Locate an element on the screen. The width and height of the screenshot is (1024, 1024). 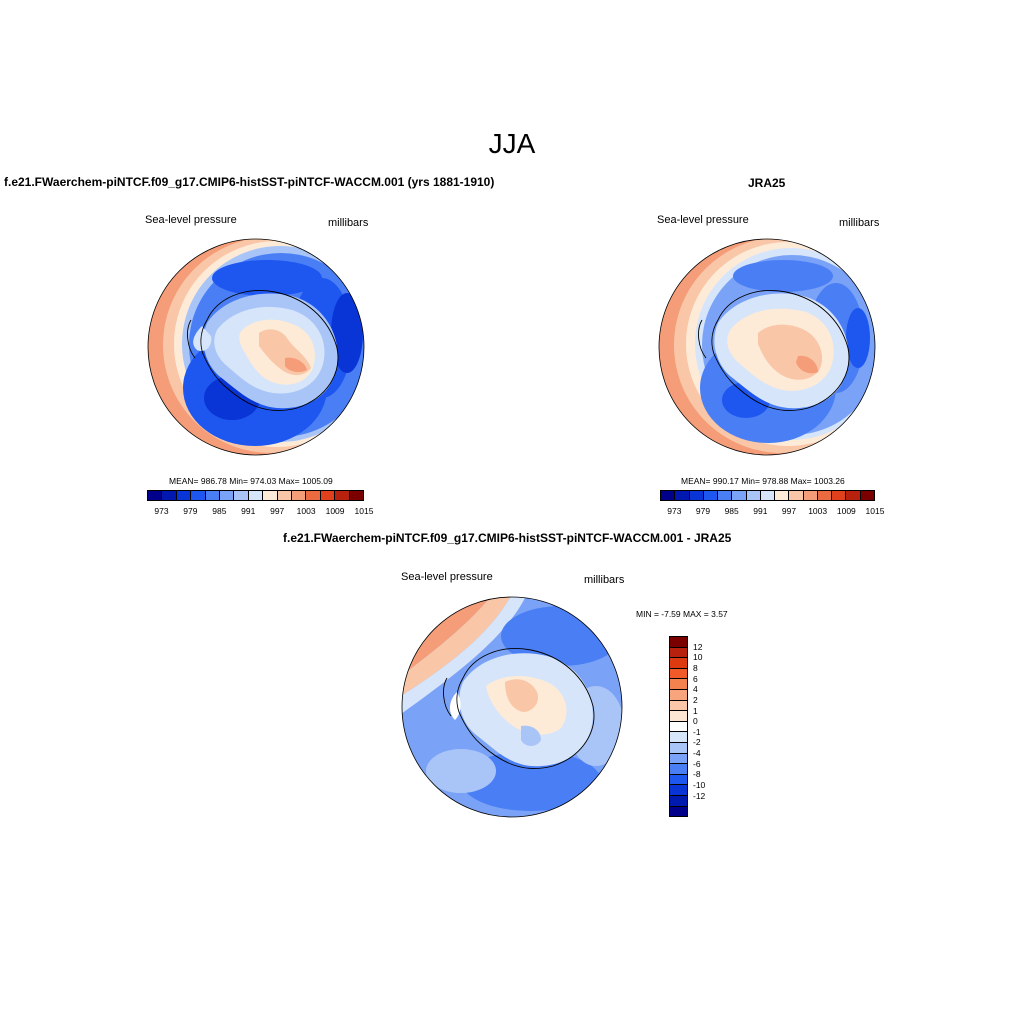
colorbar-tick-label: -4 is located at coordinates (697, 753).